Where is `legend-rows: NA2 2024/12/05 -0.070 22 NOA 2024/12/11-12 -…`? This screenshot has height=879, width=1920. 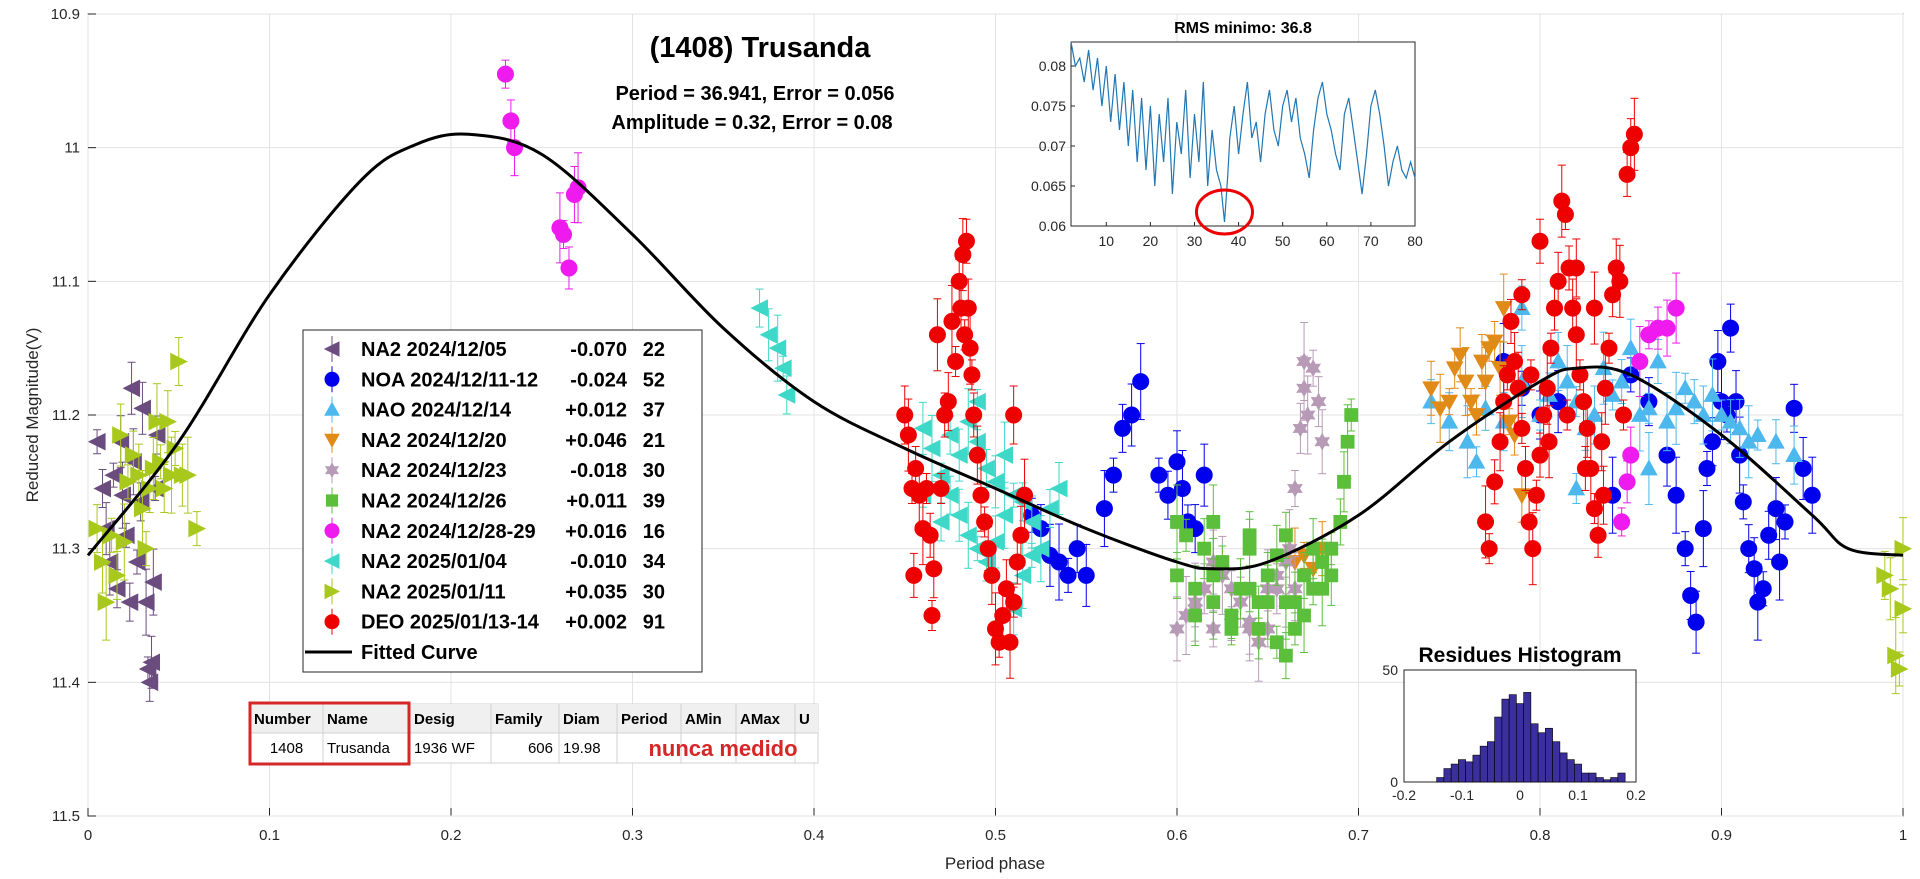 legend-rows: NA2 2024/12/05 -0.070 22 NOA 2024/12/11-12 -… is located at coordinates (485, 500).